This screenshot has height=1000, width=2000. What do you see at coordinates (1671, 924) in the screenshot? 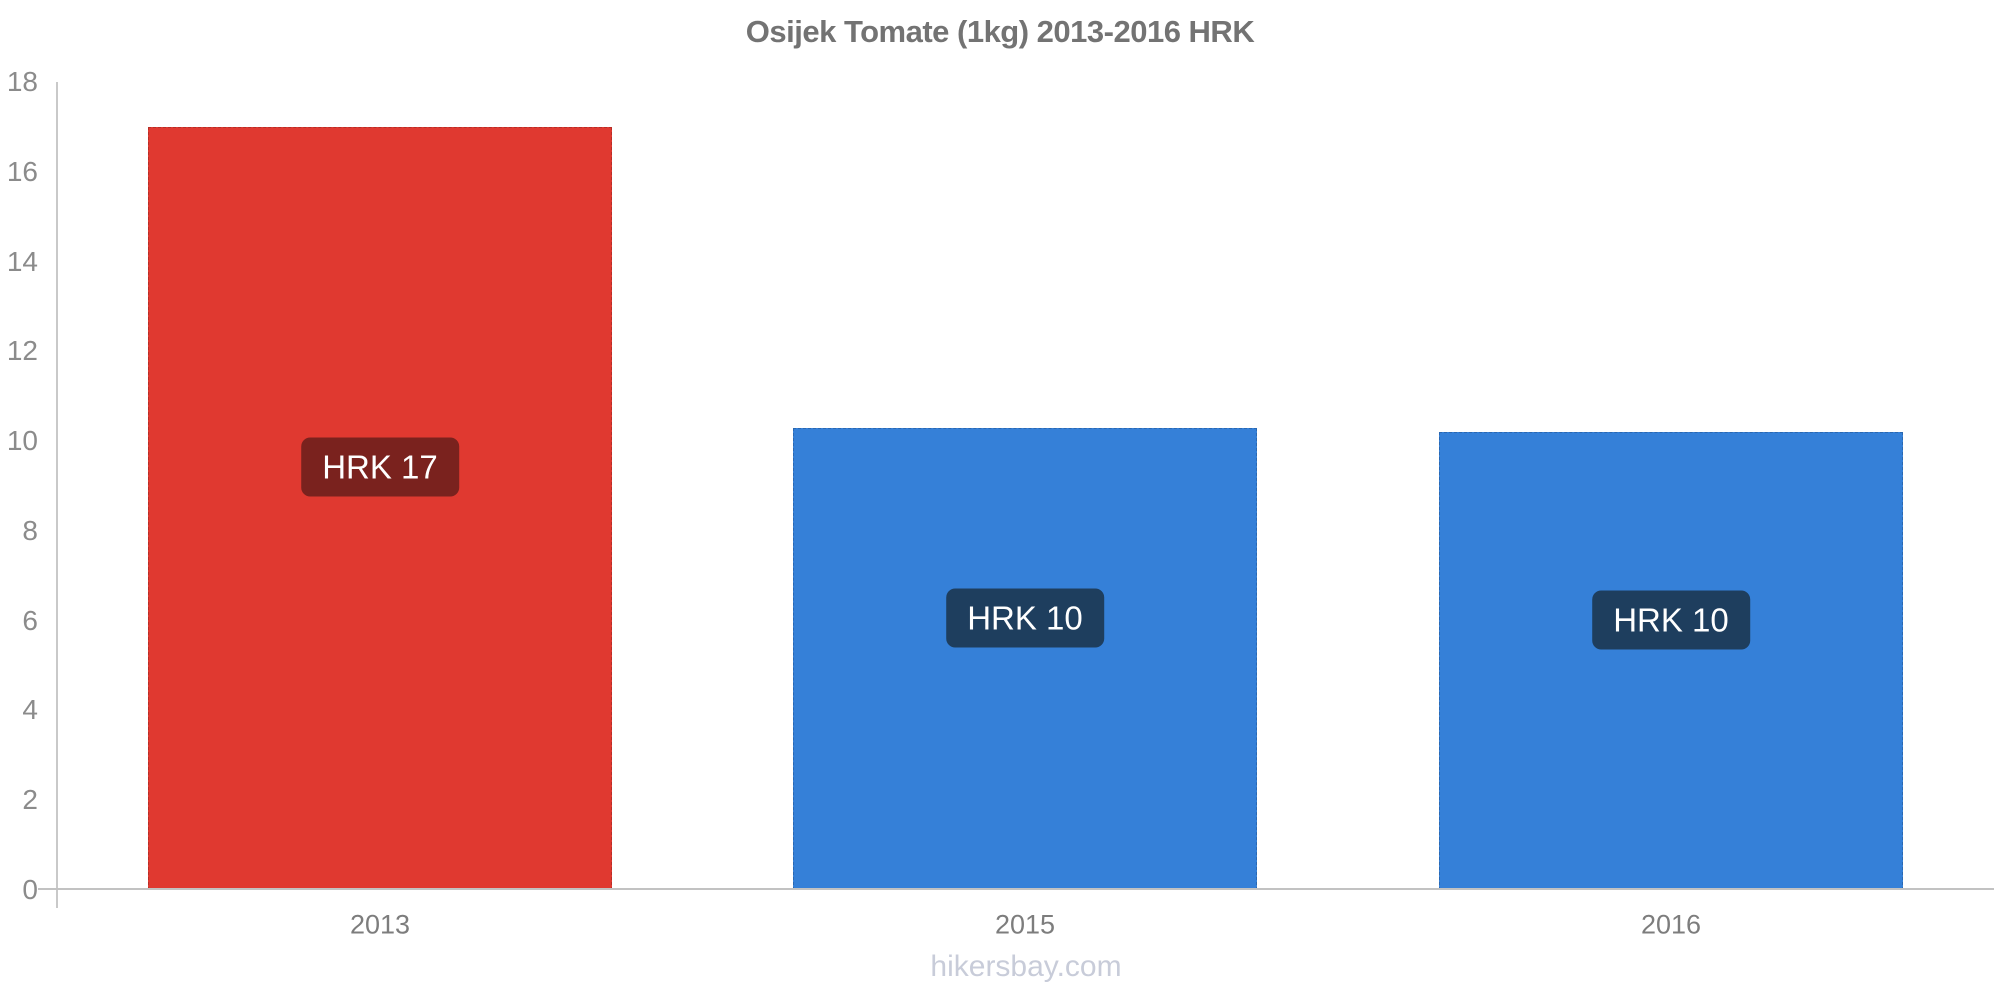
I see `x-axis-label: 2016` at bounding box center [1671, 924].